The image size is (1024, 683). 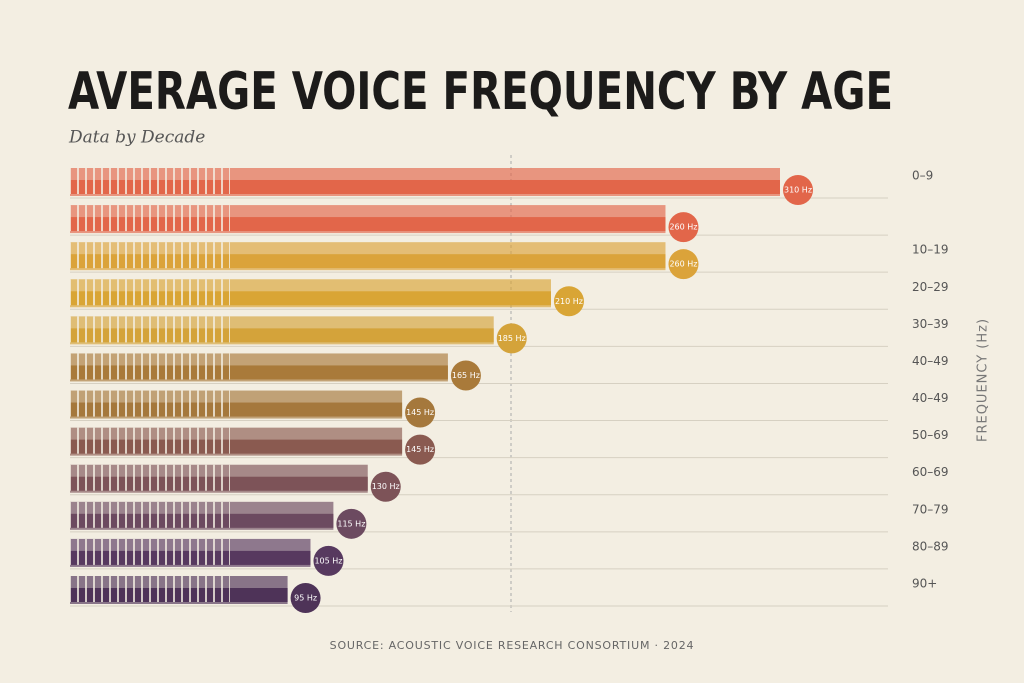 What do you see at coordinates (983, 380) in the screenshot?
I see `axis-label: FREQUENCY (Hz)` at bounding box center [983, 380].